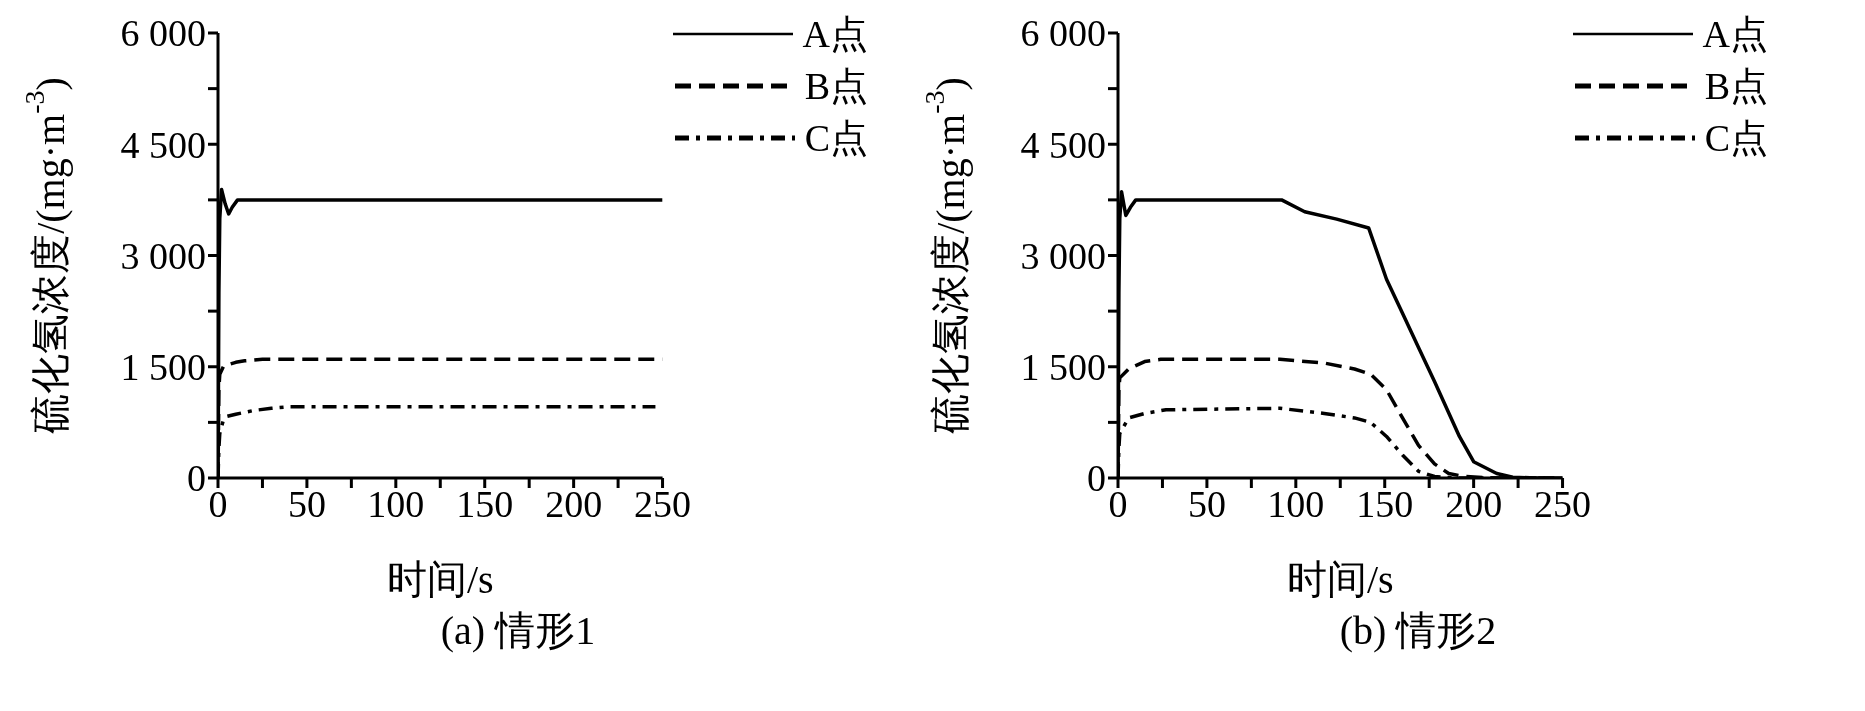  I want to click on text: (a) 情形1, so click(518, 631).